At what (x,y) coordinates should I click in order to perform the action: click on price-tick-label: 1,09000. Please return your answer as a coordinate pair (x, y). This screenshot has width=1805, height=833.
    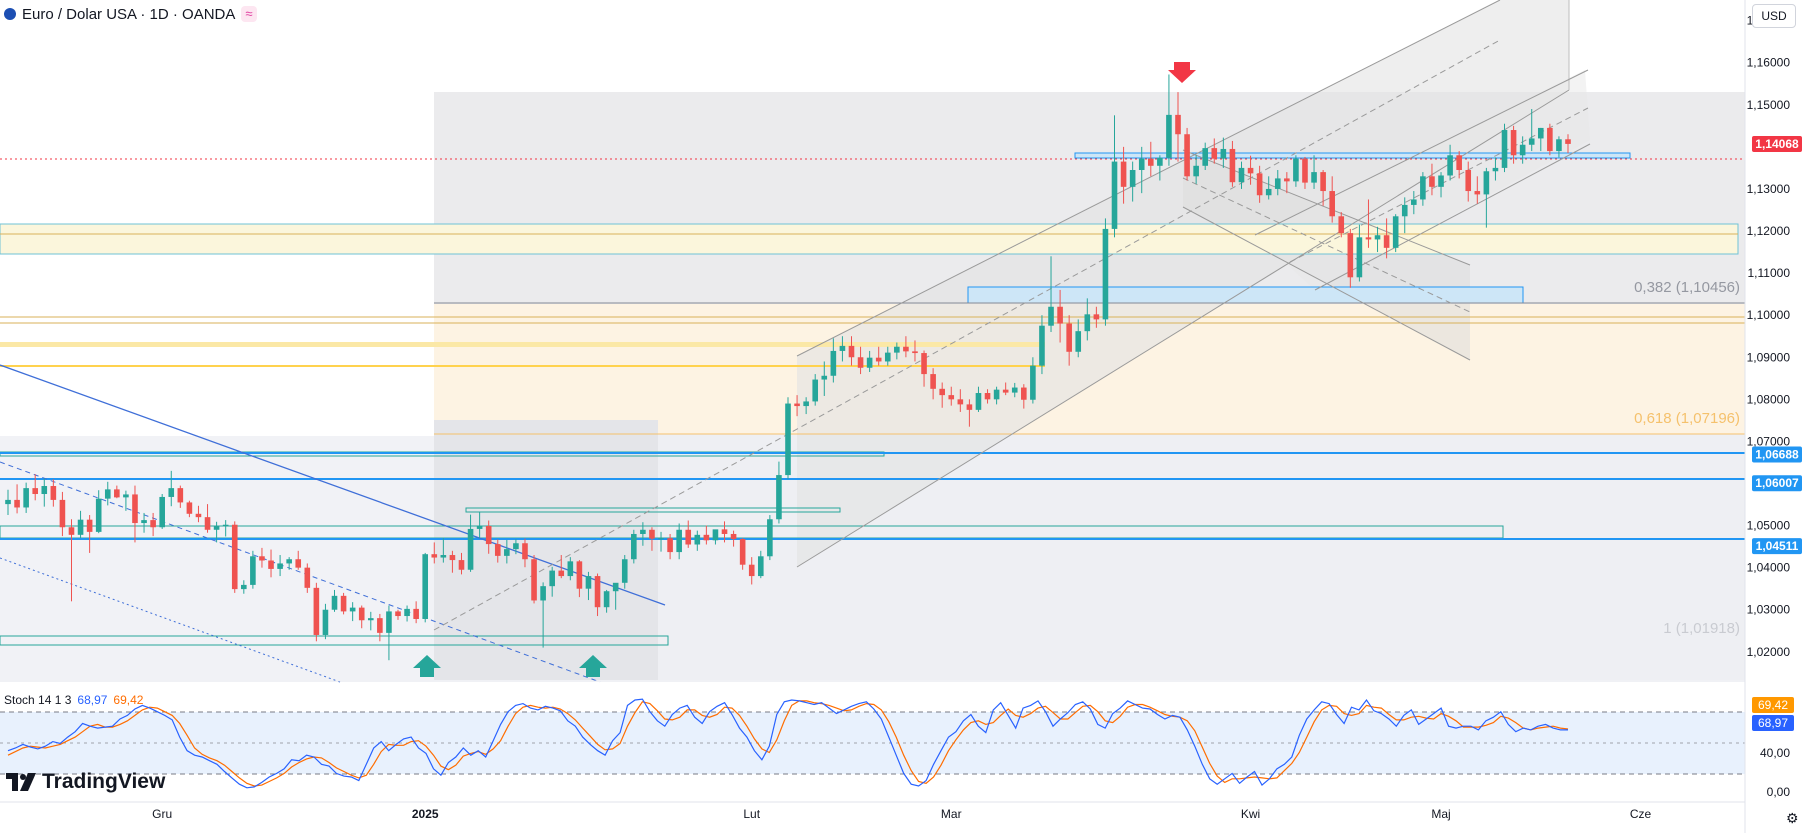
    Looking at the image, I should click on (1769, 357).